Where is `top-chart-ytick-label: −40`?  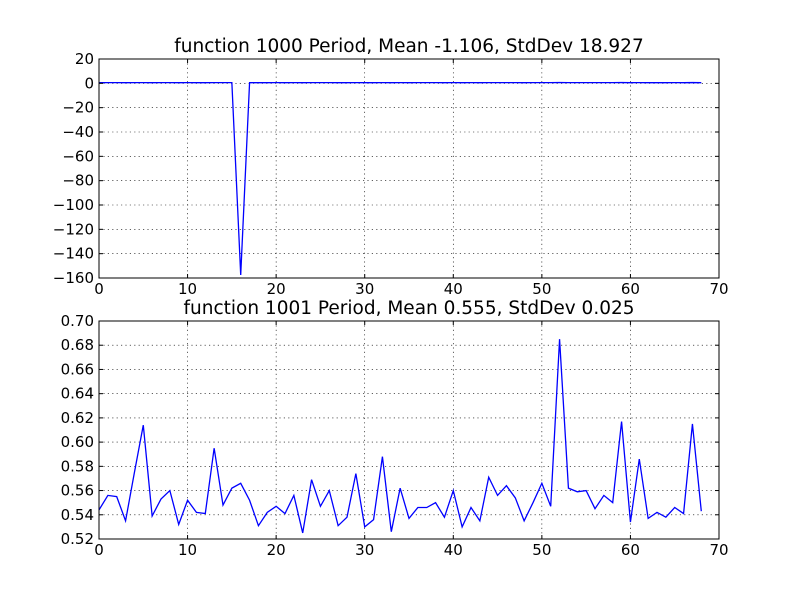 top-chart-ytick-label: −40 is located at coordinates (78, 132).